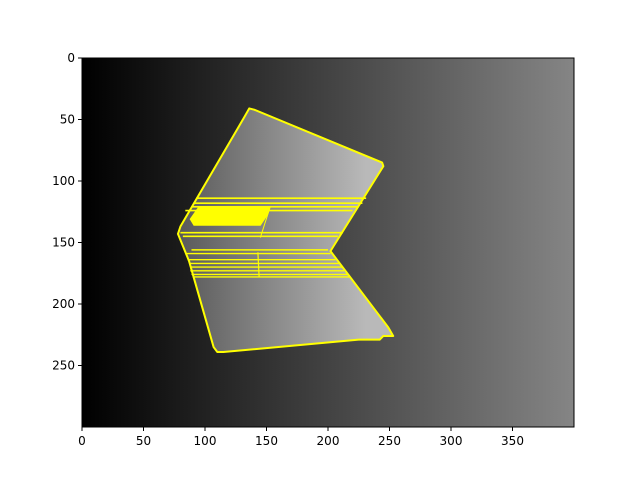 The width and height of the screenshot is (640, 480). I want to click on x-tick-label: 350, so click(512, 441).